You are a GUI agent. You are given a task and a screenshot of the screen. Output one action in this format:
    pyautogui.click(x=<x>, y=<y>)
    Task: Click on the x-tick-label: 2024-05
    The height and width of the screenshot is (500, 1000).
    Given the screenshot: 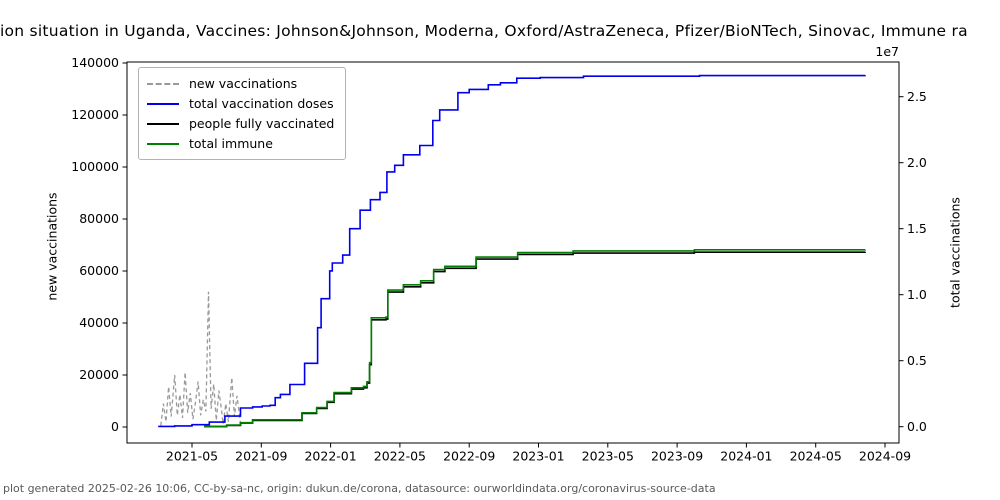 What is the action you would take?
    pyautogui.click(x=816, y=456)
    